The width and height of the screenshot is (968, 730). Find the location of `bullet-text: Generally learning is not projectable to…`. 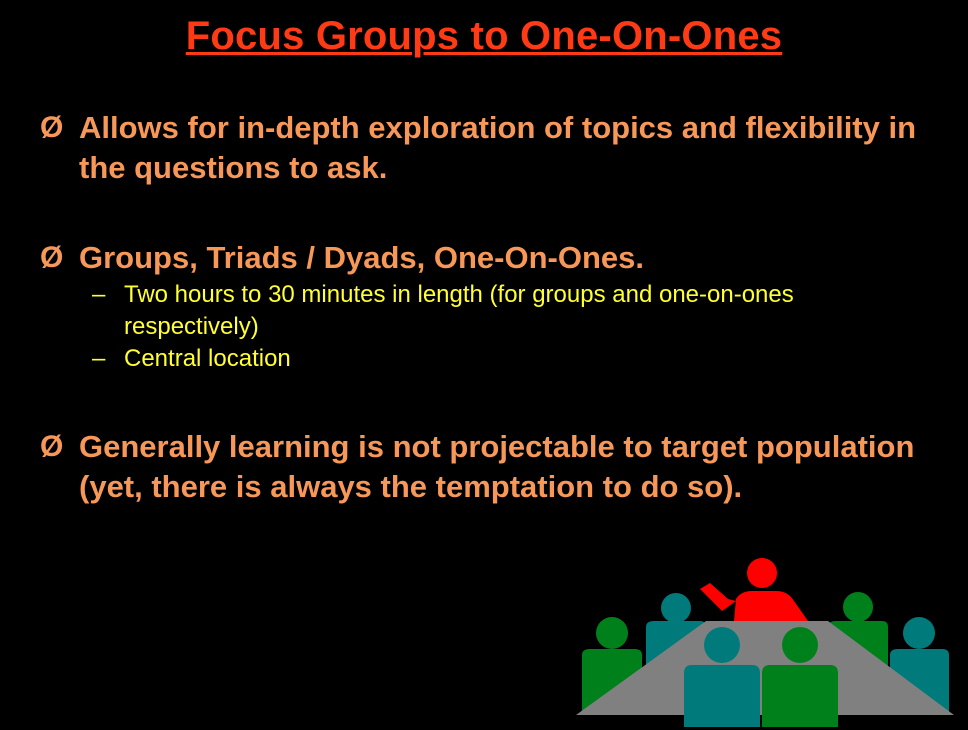

bullet-text: Generally learning is not projectable to… is located at coordinates (497, 466).